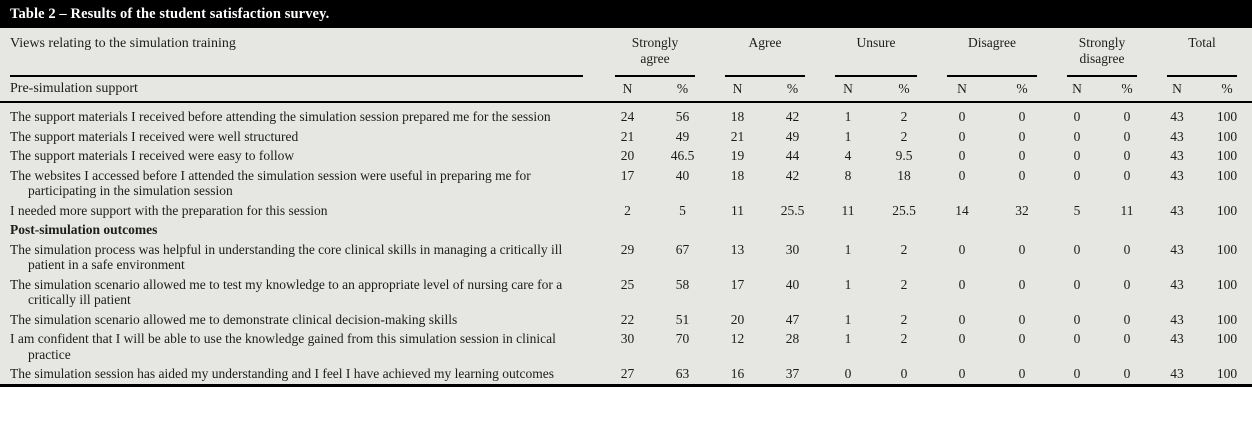 The width and height of the screenshot is (1252, 425). I want to click on value-cell: 49, so click(792, 136).